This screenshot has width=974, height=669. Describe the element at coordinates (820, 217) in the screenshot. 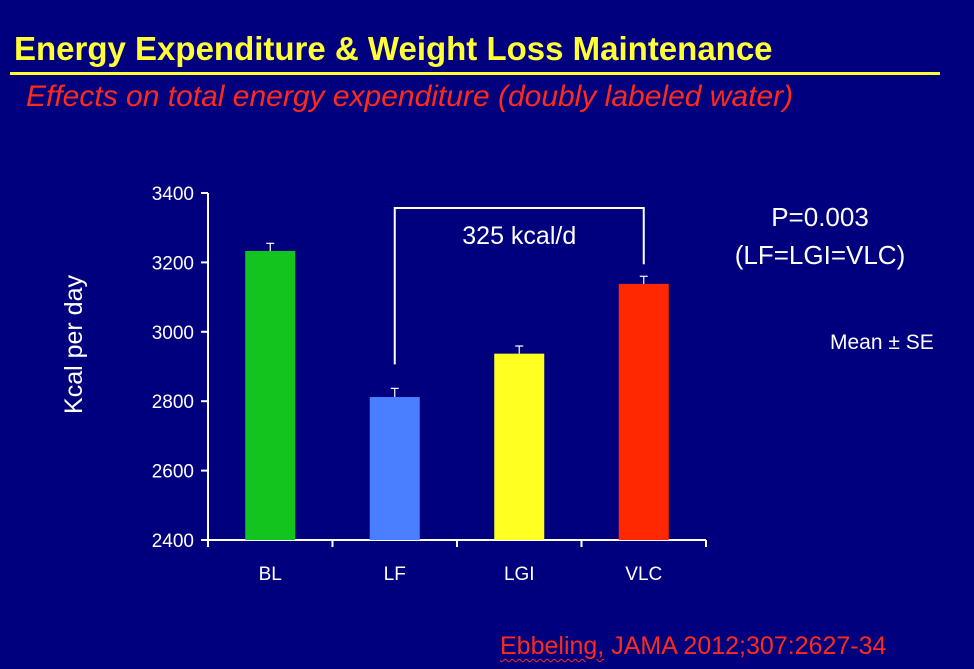

I see `p-value-text: P=0.003` at that location.